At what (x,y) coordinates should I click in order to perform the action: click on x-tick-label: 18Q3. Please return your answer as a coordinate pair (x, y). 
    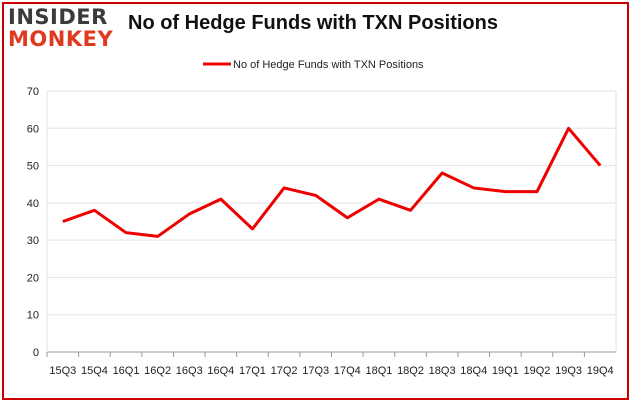
    Looking at the image, I should click on (442, 371).